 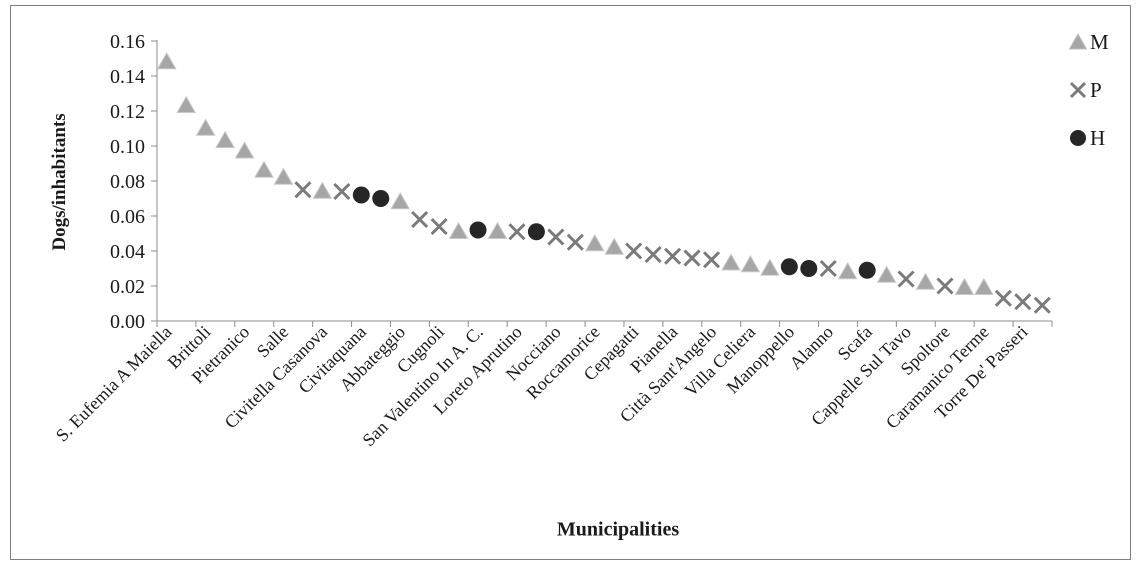 What do you see at coordinates (59, 182) in the screenshot?
I see `y-axis-label: Dogs/inhabitants` at bounding box center [59, 182].